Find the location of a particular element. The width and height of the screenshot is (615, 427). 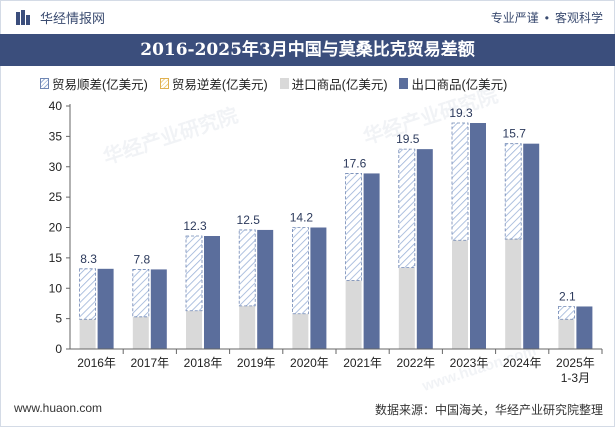

legend-label-surplus: 贸易顺差(亿美元) is located at coordinates (100, 85).